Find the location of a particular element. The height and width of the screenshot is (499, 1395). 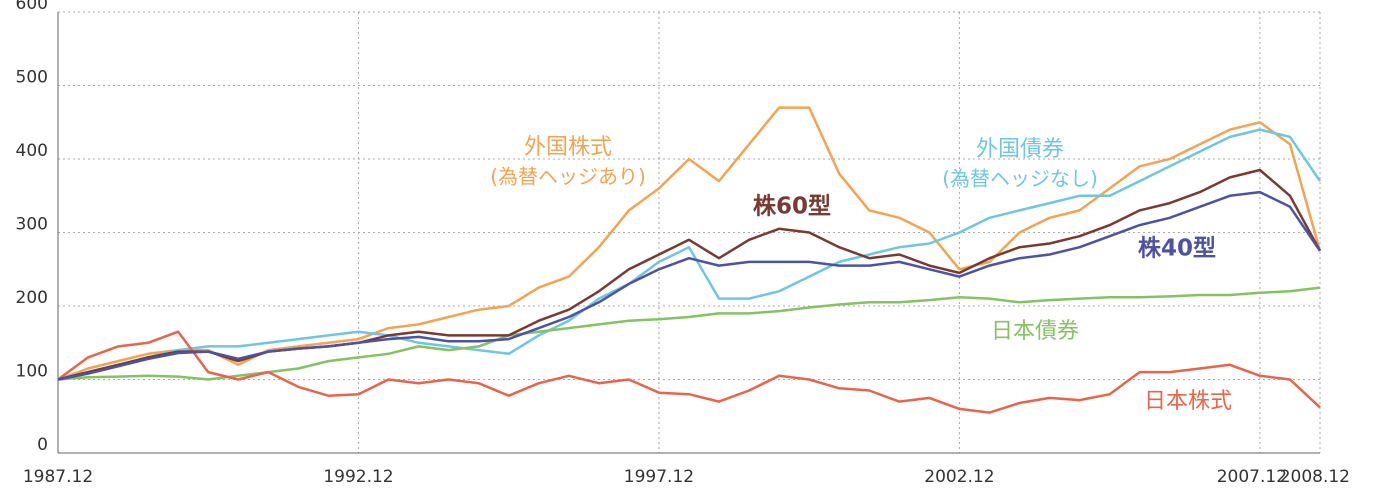

x-tick-label: 2002.12 is located at coordinates (959, 477).